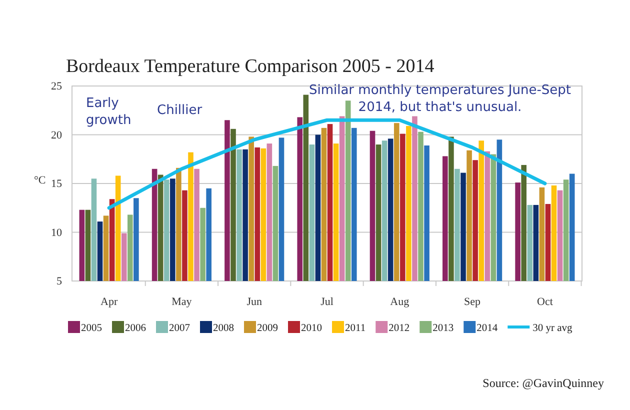  What do you see at coordinates (545, 302) in the screenshot?
I see `x-tick-label: Oct` at bounding box center [545, 302].